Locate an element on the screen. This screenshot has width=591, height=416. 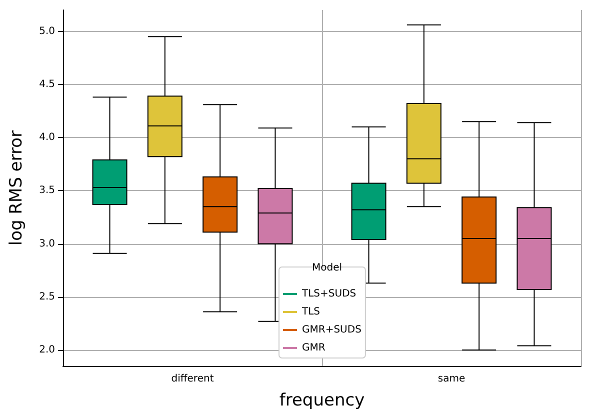
y-tick-label: 3.5 is located at coordinates (47, 190).